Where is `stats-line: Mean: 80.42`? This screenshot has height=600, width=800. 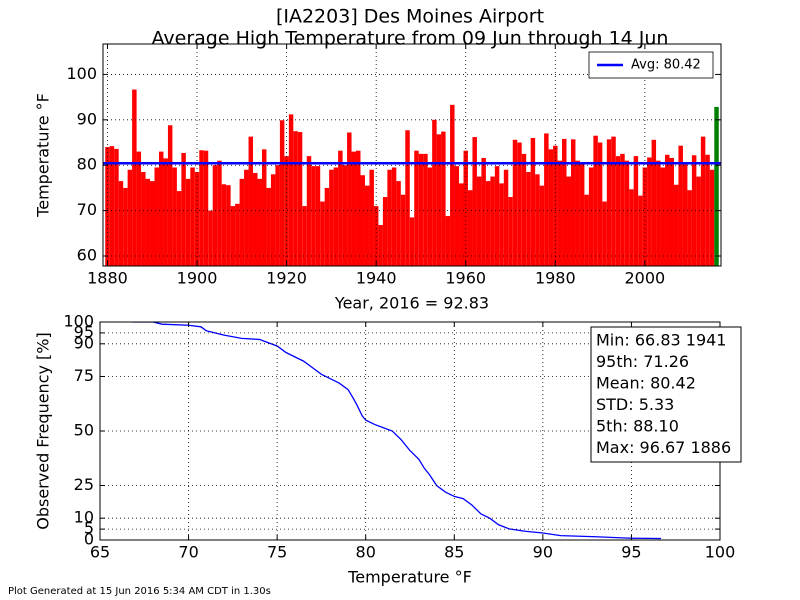
stats-line: Mean: 80.42 is located at coordinates (646, 383).